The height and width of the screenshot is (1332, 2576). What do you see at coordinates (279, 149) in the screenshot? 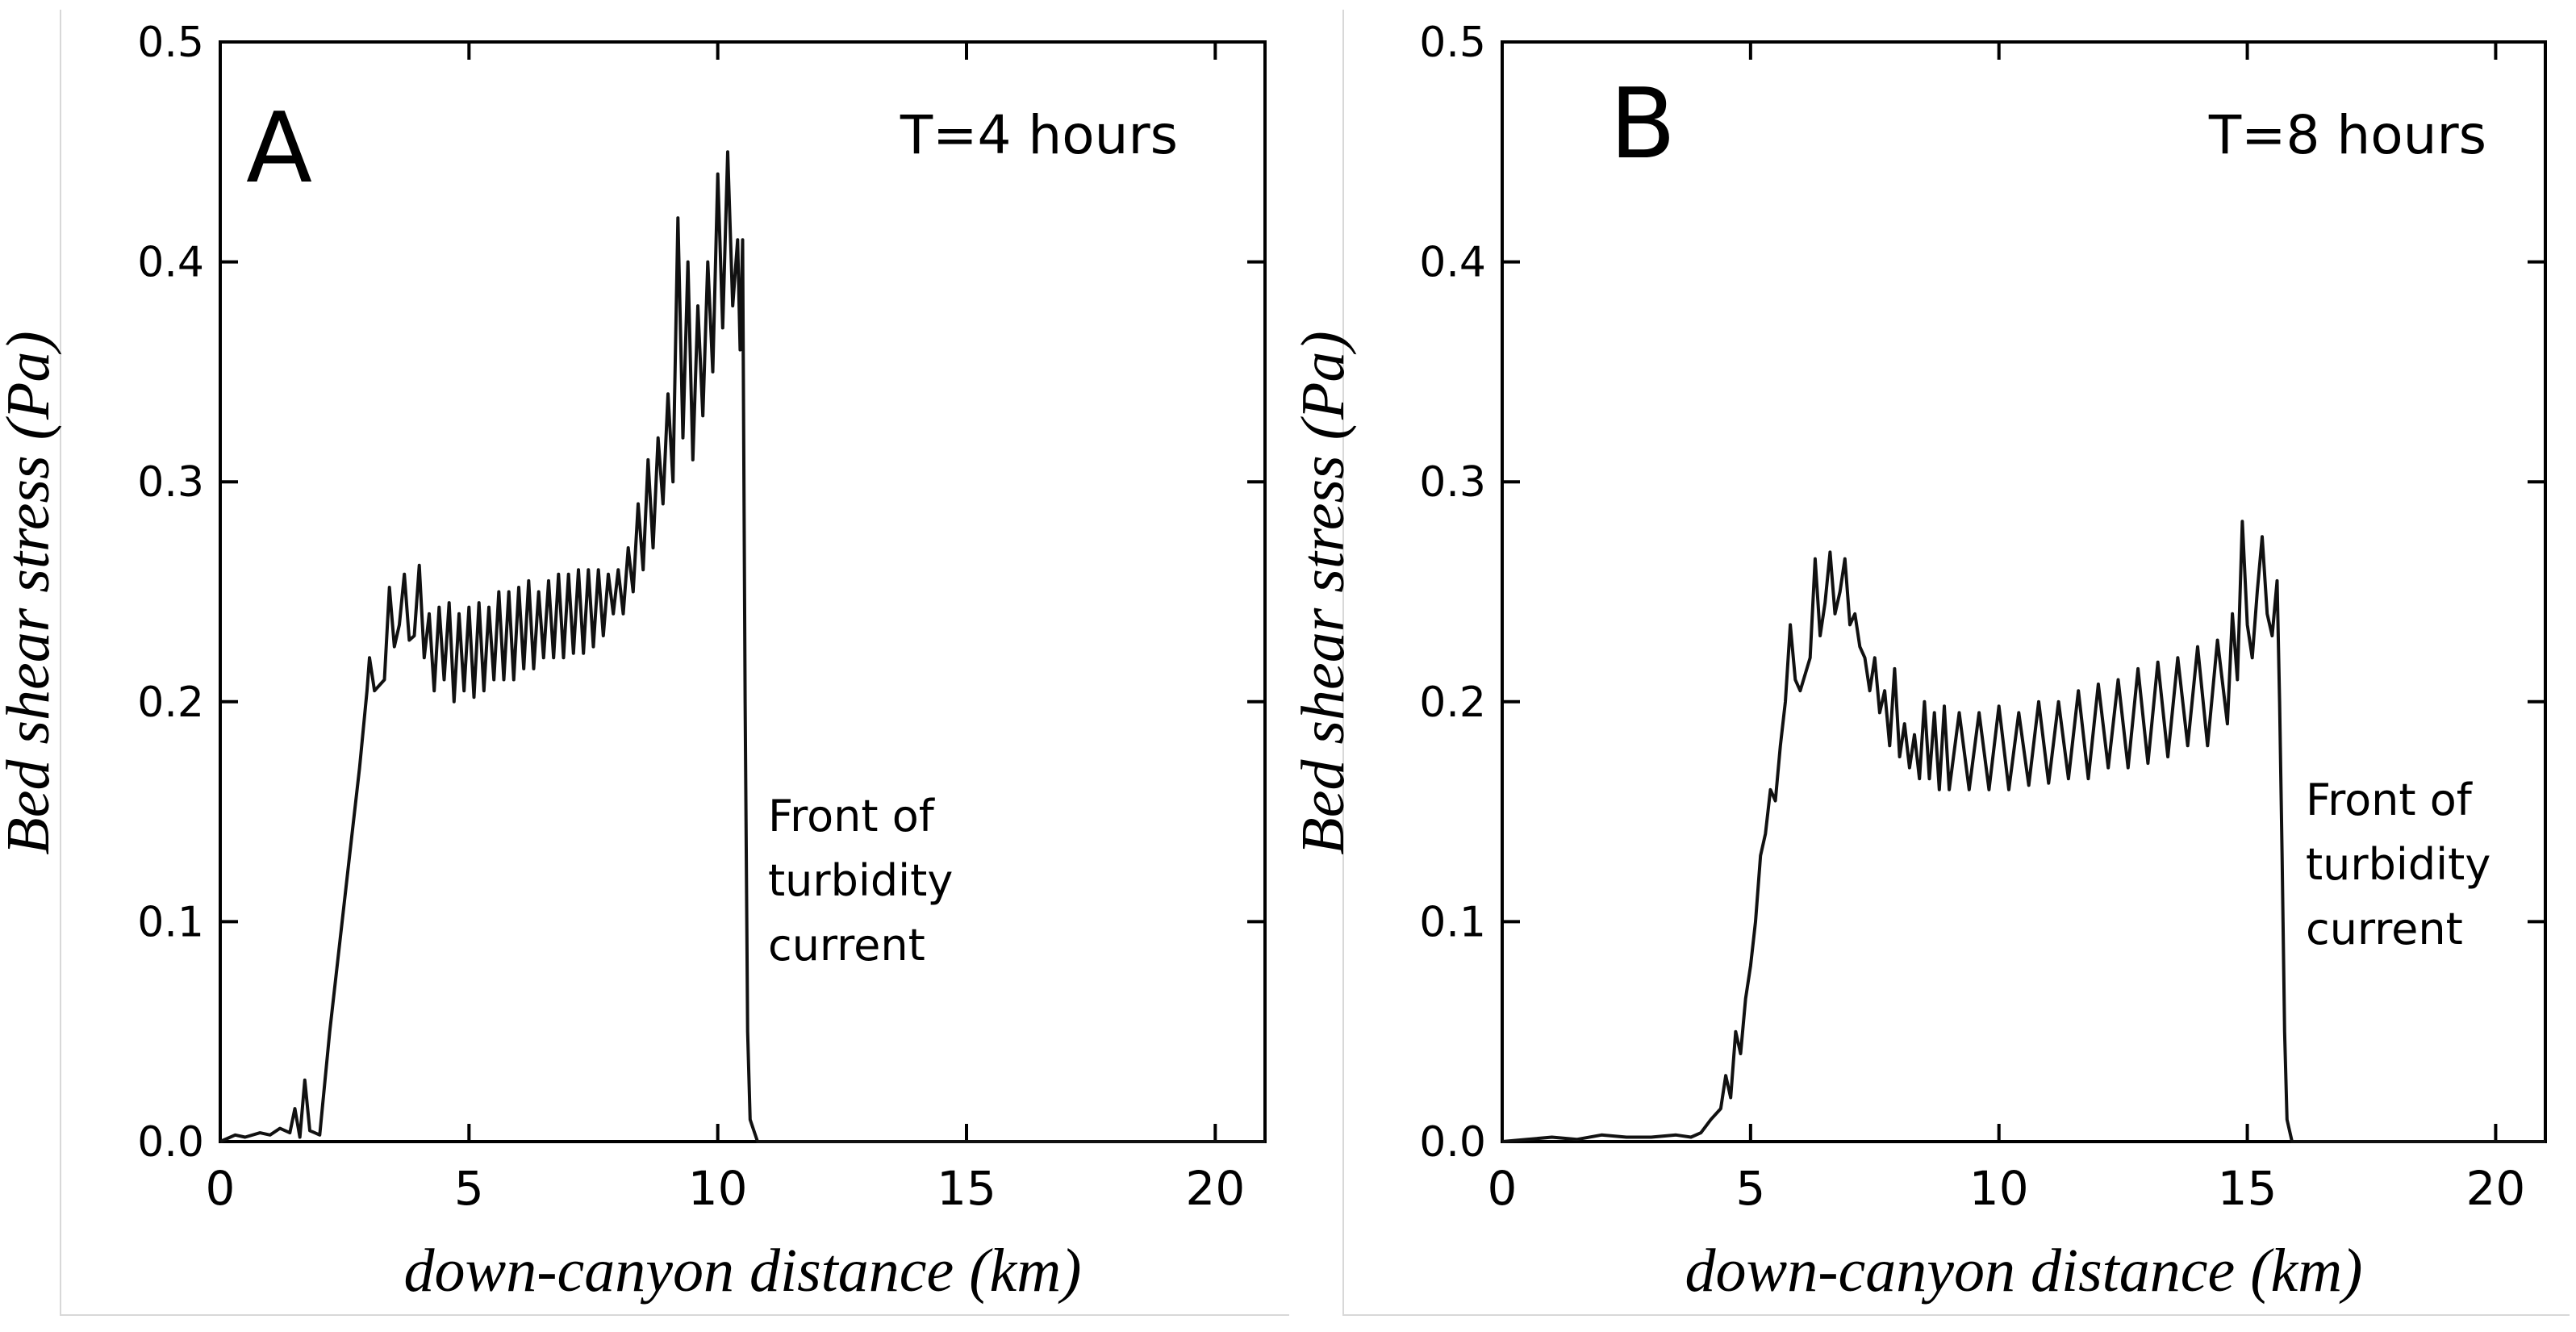
I see `panel-letter: A` at bounding box center [279, 149].